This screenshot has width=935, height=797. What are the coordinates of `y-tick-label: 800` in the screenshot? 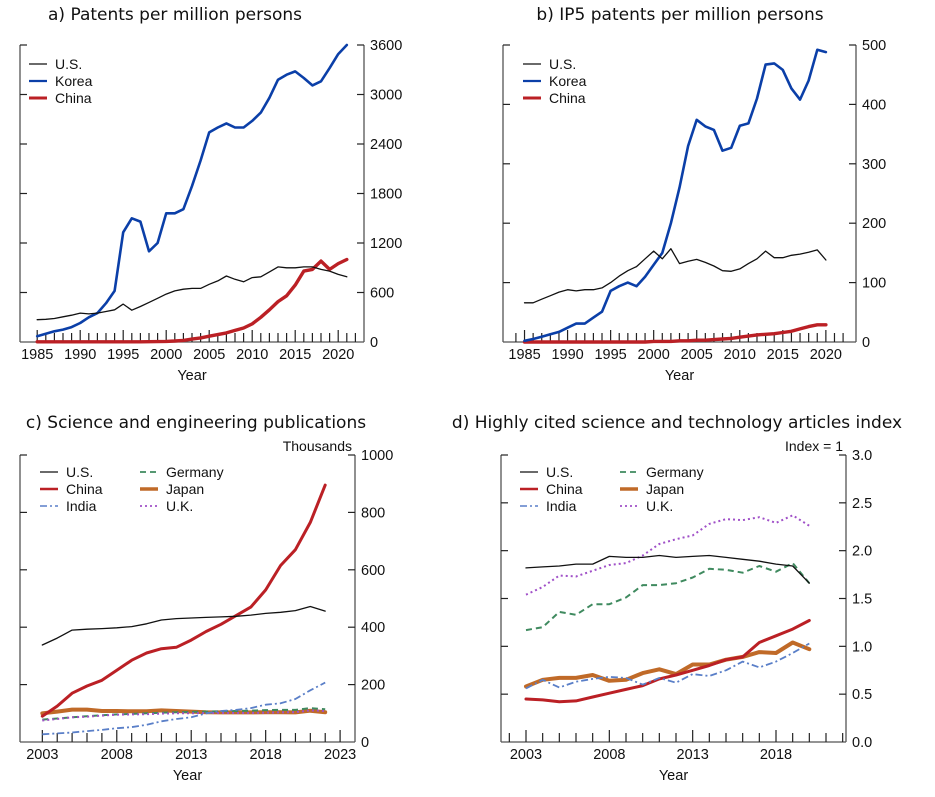 It's located at (373, 513).